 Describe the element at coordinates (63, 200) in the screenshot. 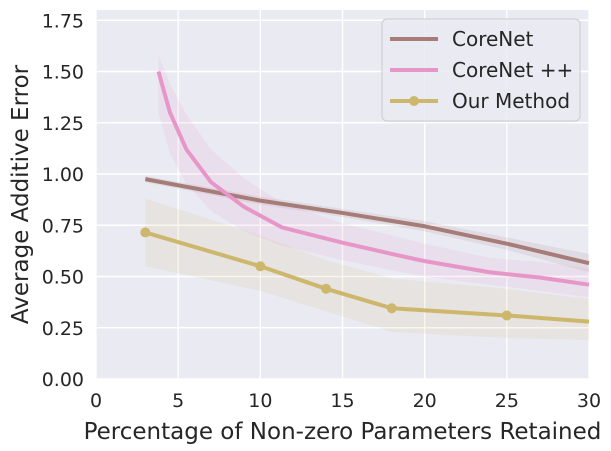

I see `y-axis-ticks: 0.00 0.25 0.50 0.75 1.00 1.25 1.50 1.75` at that location.